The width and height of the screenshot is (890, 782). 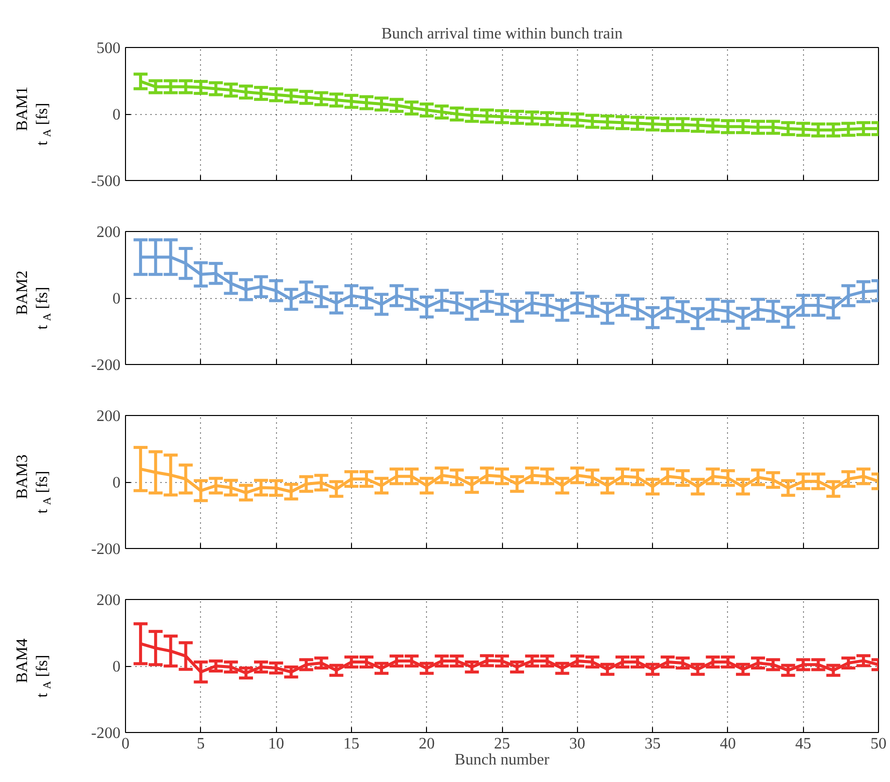 I want to click on y-axis-title: BAM4 tA [fs], so click(x=34, y=668).